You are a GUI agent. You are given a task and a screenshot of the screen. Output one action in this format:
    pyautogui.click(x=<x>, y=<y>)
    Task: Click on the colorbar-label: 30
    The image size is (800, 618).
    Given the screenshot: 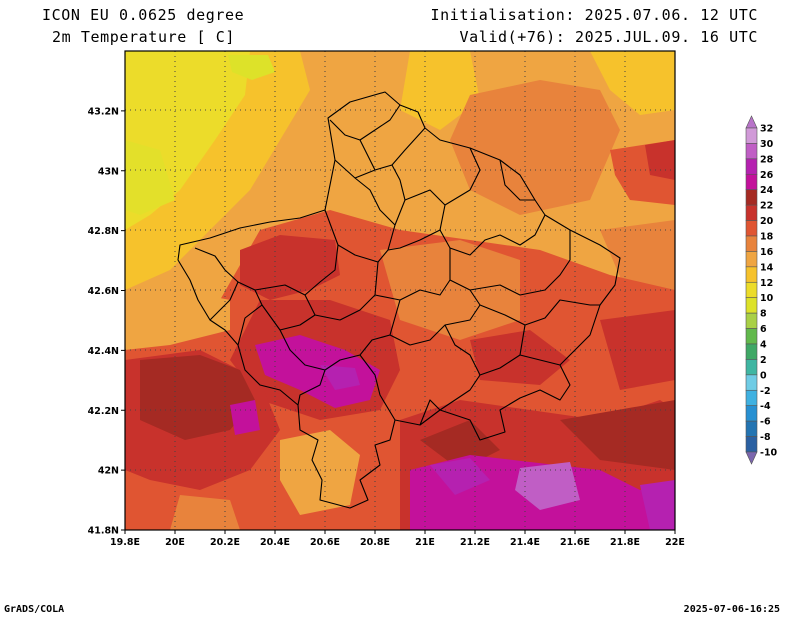 What is the action you would take?
    pyautogui.click(x=767, y=144)
    